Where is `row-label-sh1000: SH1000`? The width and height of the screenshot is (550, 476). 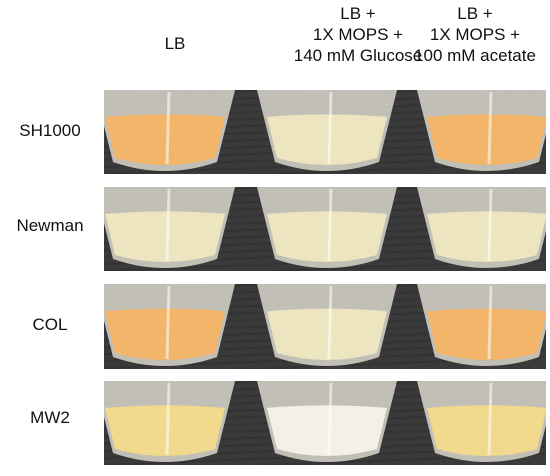 row-label-sh1000: SH1000 is located at coordinates (50, 130).